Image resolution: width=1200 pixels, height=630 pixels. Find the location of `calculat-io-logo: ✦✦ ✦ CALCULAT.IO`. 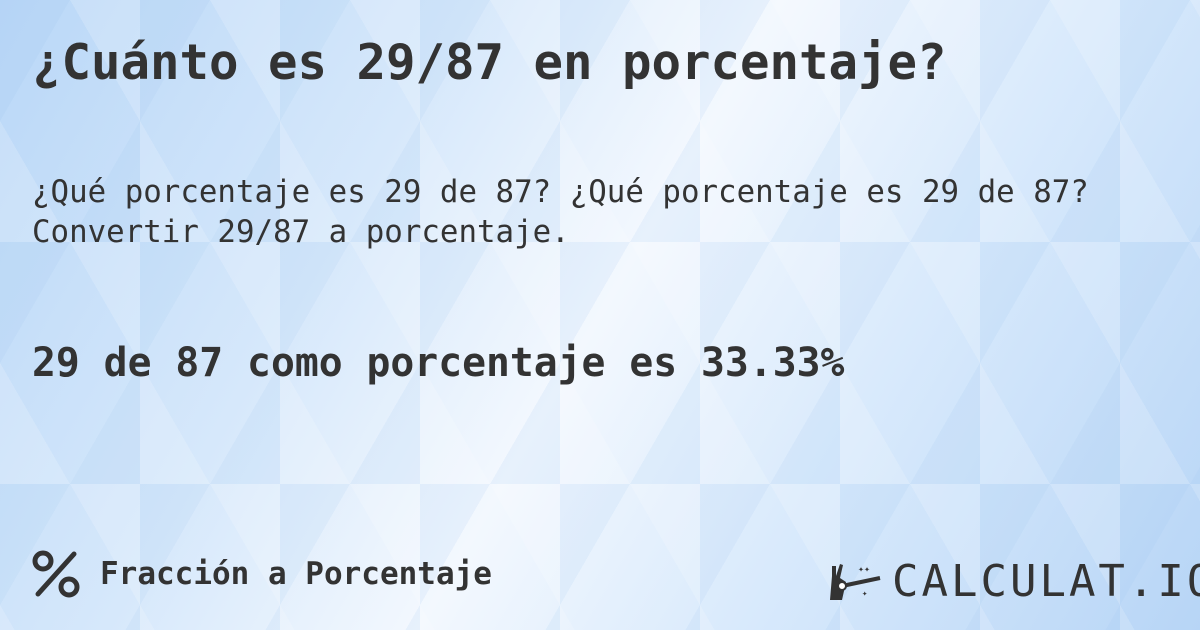

calculat-io-logo: ✦✦ ✦ CALCULAT.IO is located at coordinates (1014, 581).